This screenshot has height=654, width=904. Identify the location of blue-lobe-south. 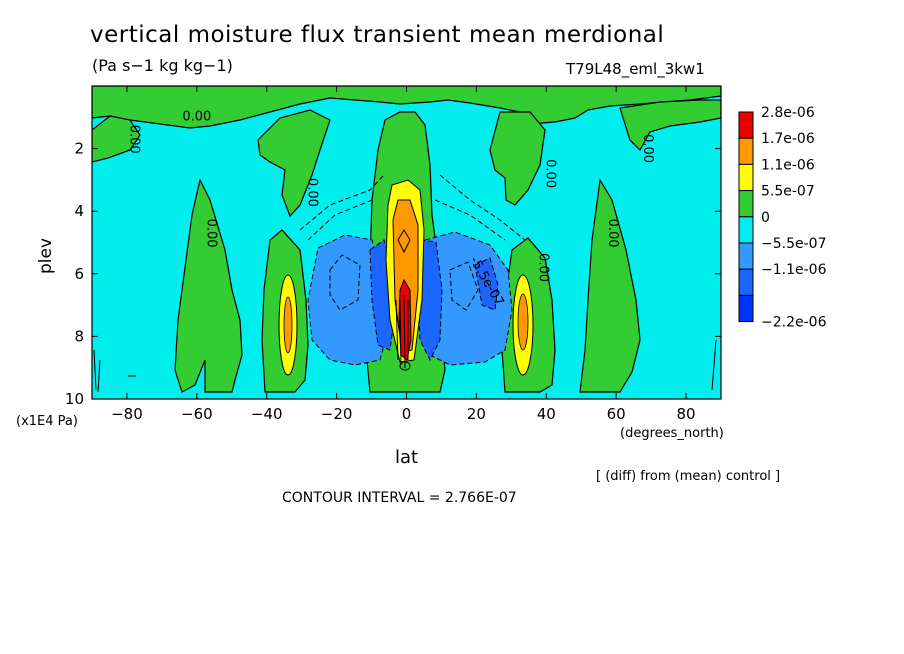
(348, 300).